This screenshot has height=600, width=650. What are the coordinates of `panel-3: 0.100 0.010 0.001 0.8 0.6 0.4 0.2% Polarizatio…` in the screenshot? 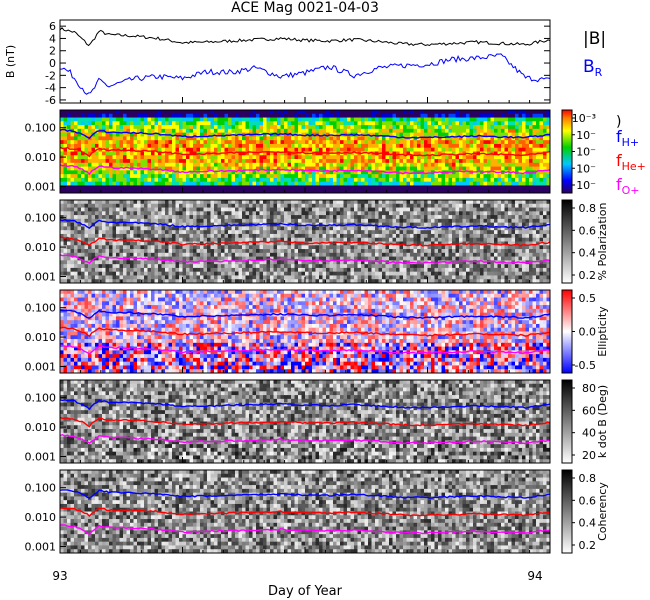 It's located at (317, 241).